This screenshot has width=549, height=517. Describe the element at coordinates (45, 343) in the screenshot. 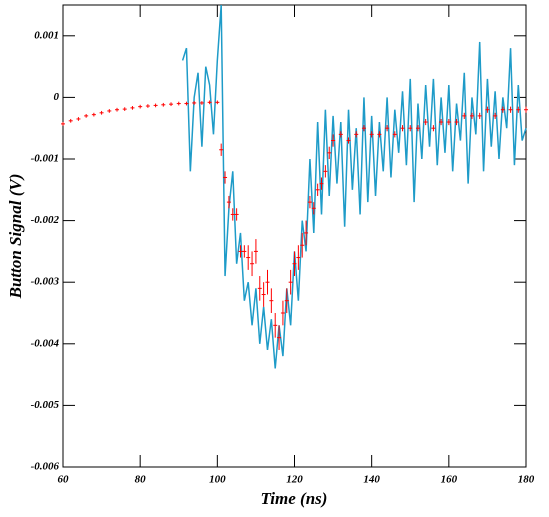

I see `y-tick-label: -0.004` at that location.